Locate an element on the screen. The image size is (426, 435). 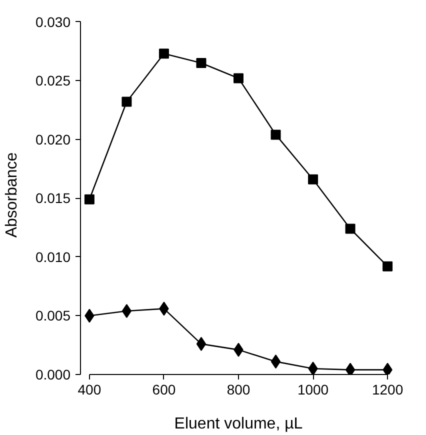
x-tick-label: 600 is located at coordinates (164, 390).